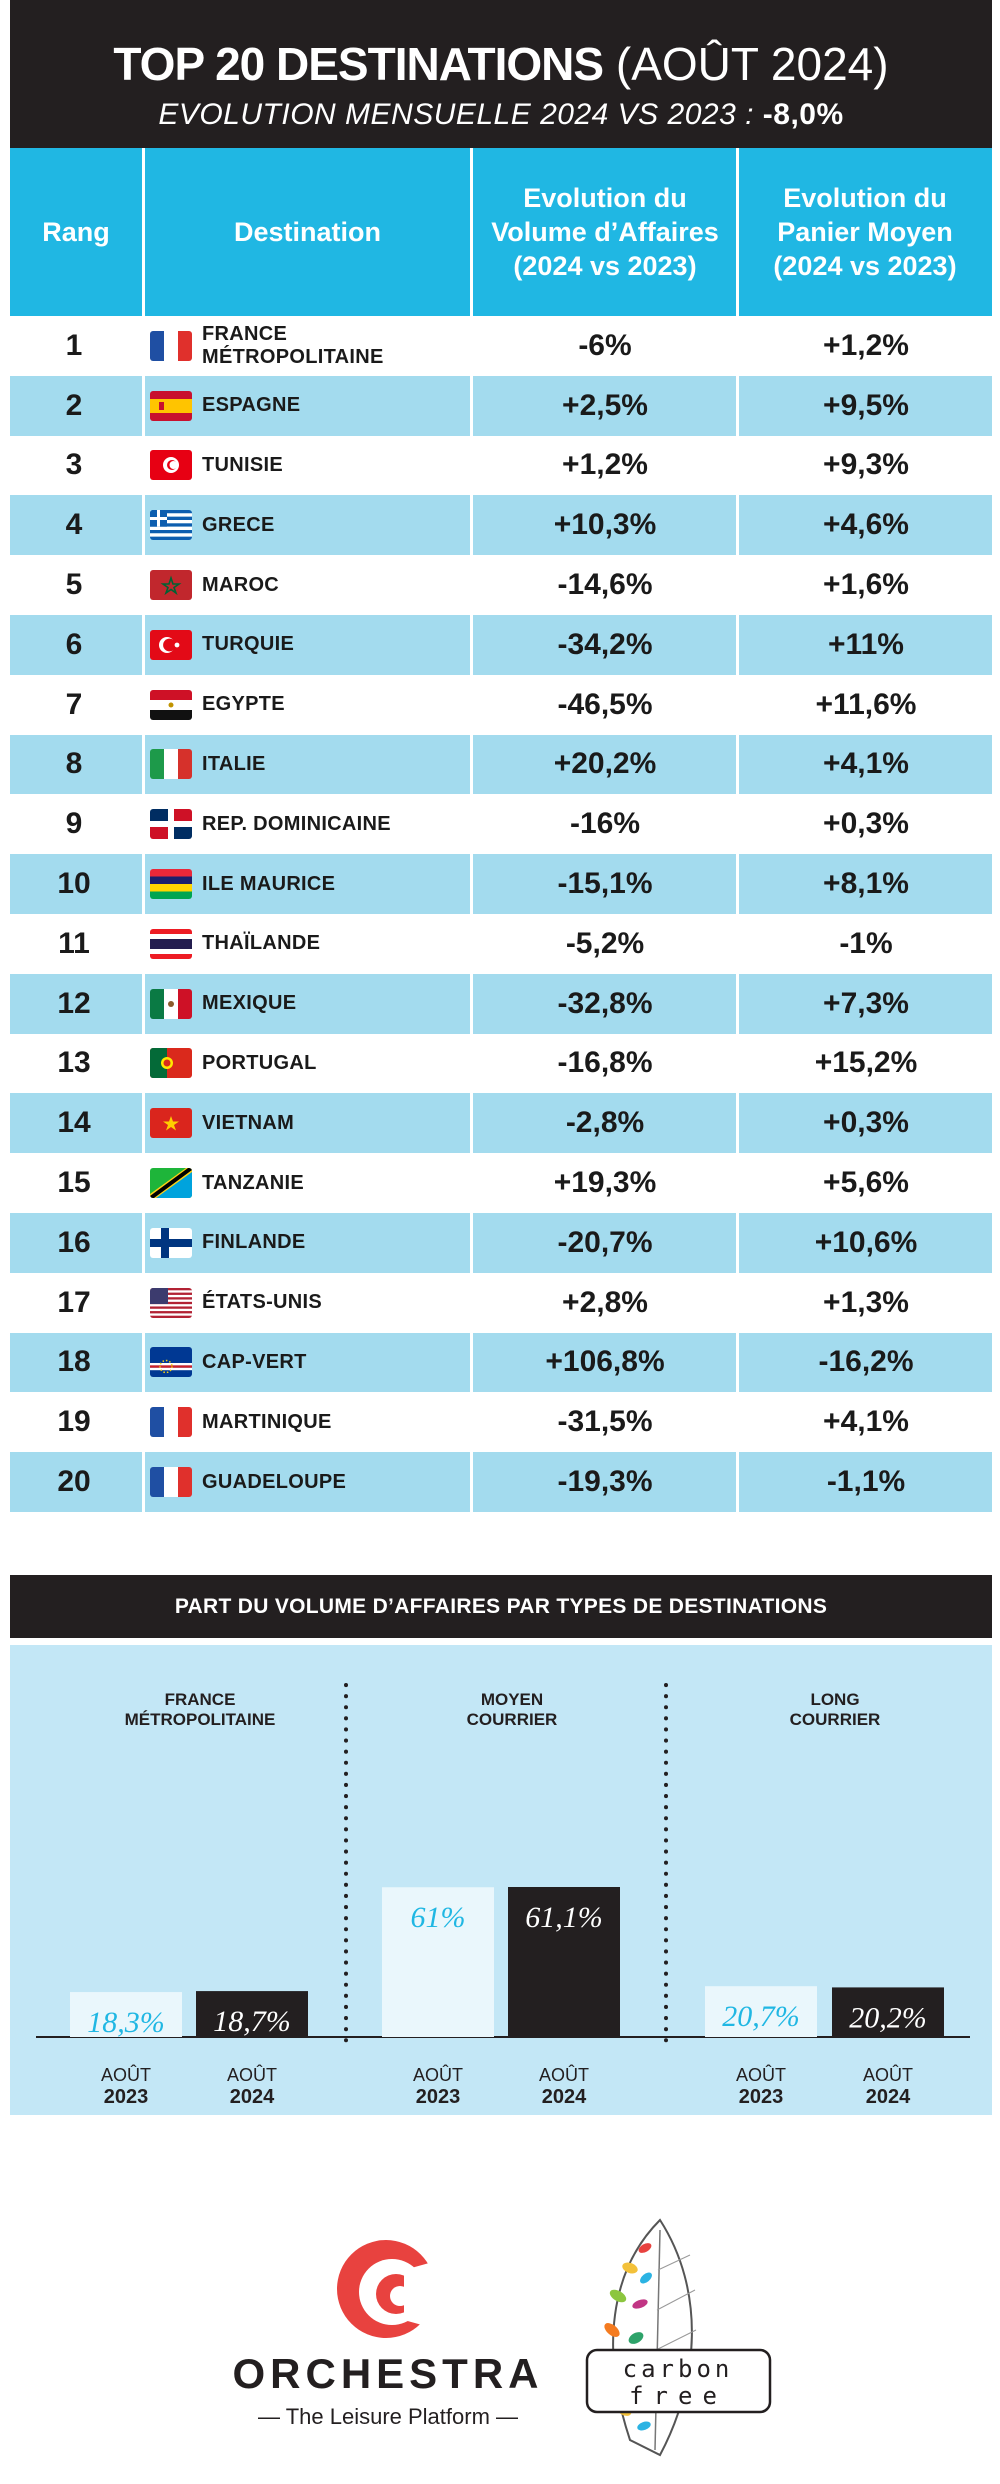 This screenshot has height=2484, width=1000. Describe the element at coordinates (501, 943) in the screenshot. I see `table-row: 11 THAÏLANDE -5,2% -1%` at that location.